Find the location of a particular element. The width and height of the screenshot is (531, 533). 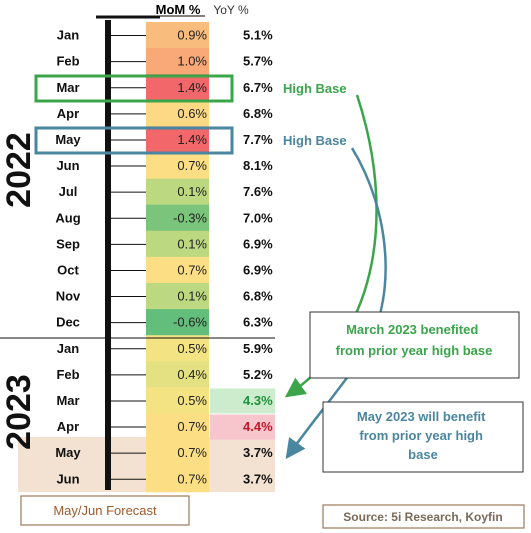

mom-value-jan-2023: 0.5% is located at coordinates (192, 348).